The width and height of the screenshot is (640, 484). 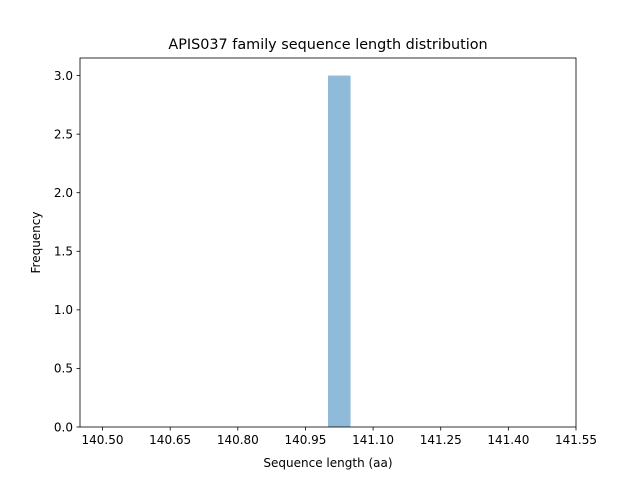 I want to click on y-axis-ticks: 0.0 0.5 1.0 1.5 2.0 2.5 3.0, so click(x=67, y=251).